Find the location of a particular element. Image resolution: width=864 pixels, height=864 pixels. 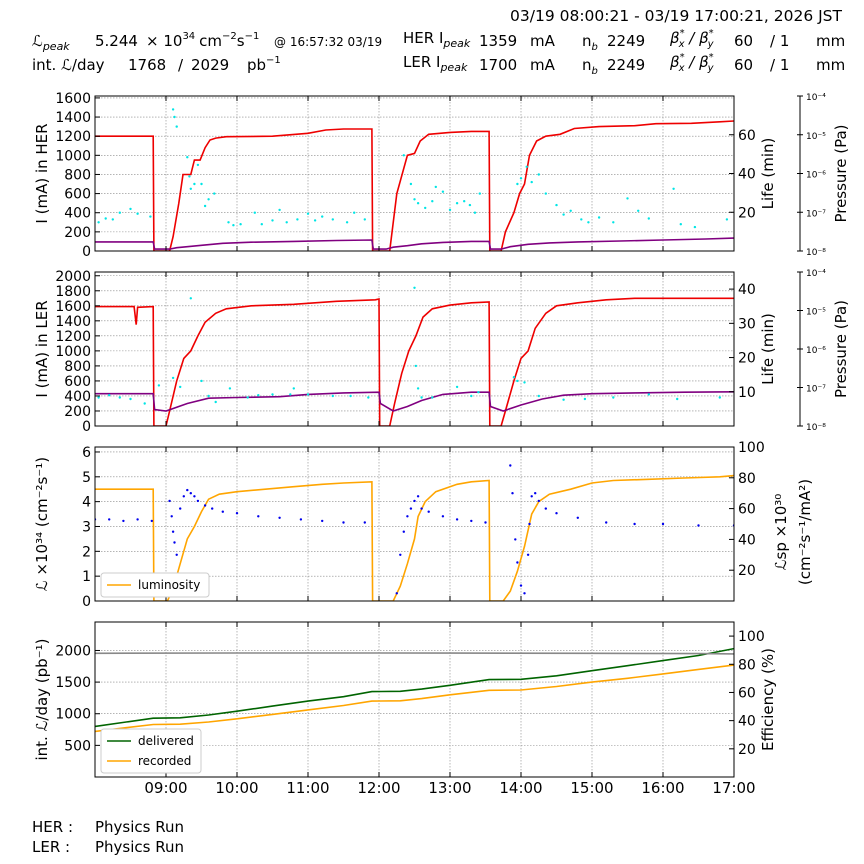

legend-label: delivered is located at coordinates (166, 741).